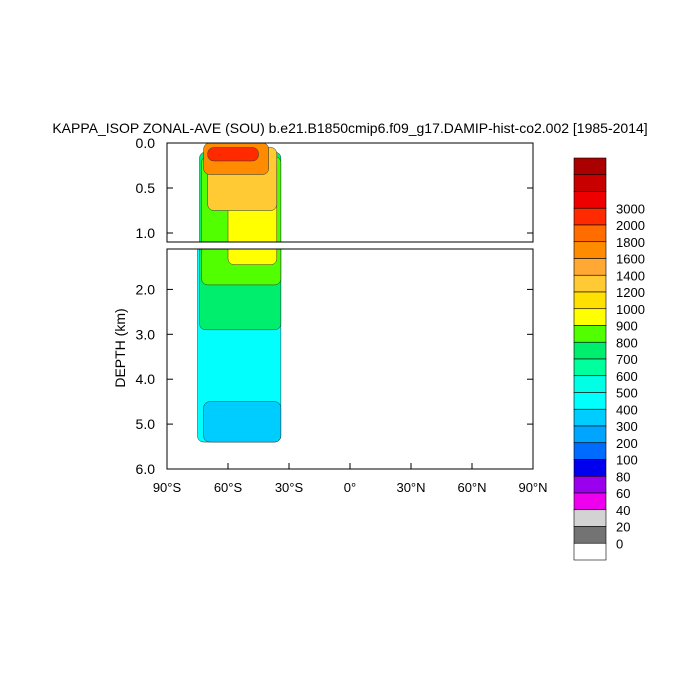 This screenshot has height=700, width=700. Describe the element at coordinates (146, 289) in the screenshot. I see `y-tick-label: 2.0` at that location.